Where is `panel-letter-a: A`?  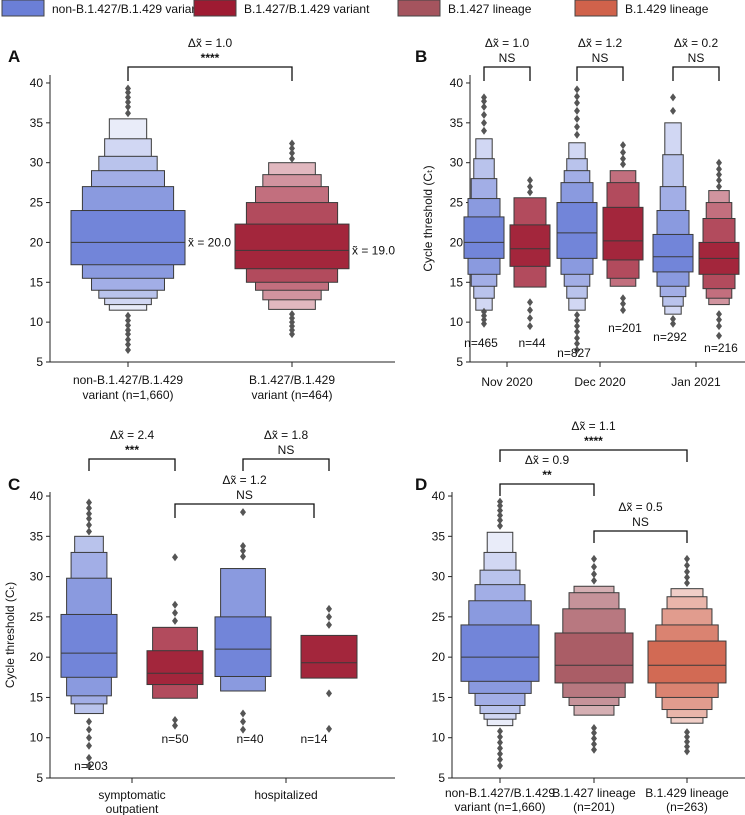
panel-letter-a: A is located at coordinates (14, 56).